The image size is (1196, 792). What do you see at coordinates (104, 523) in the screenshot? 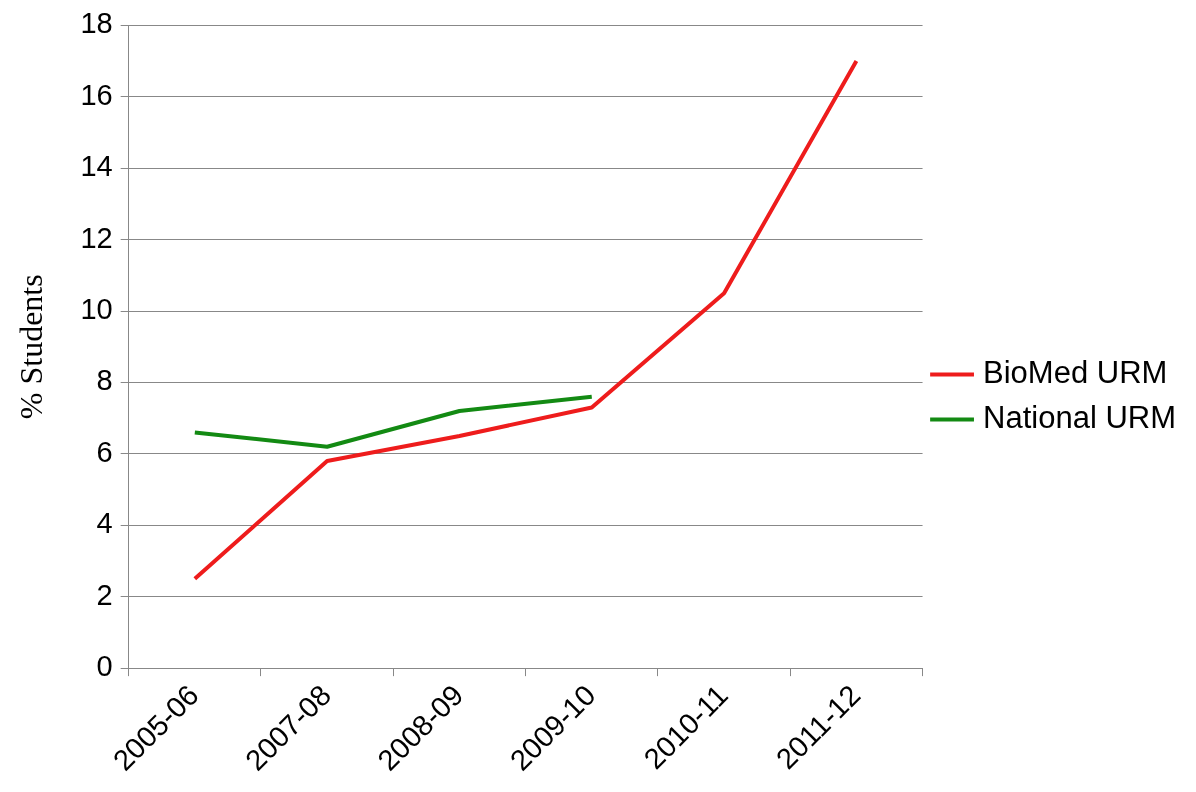
I see `y-tick-label: 4` at bounding box center [104, 523].